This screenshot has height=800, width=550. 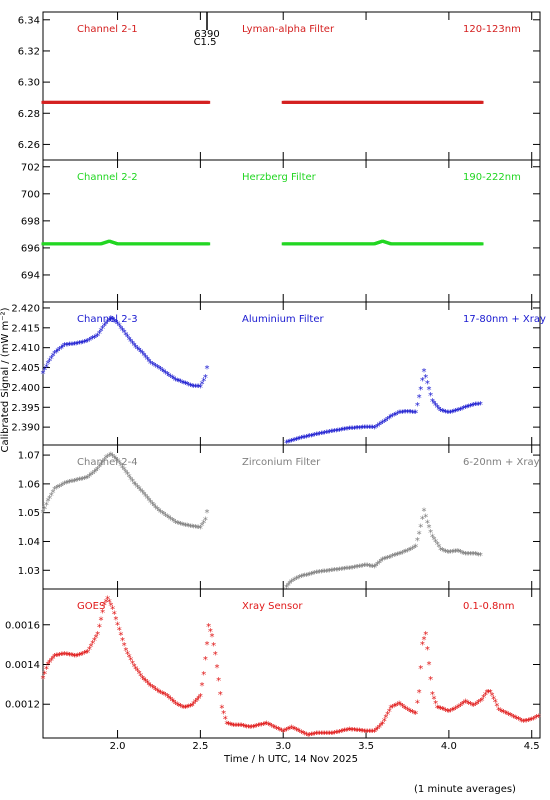 What do you see at coordinates (29, 51) in the screenshot?
I see `y-tick-label: 6.32` at bounding box center [29, 51].